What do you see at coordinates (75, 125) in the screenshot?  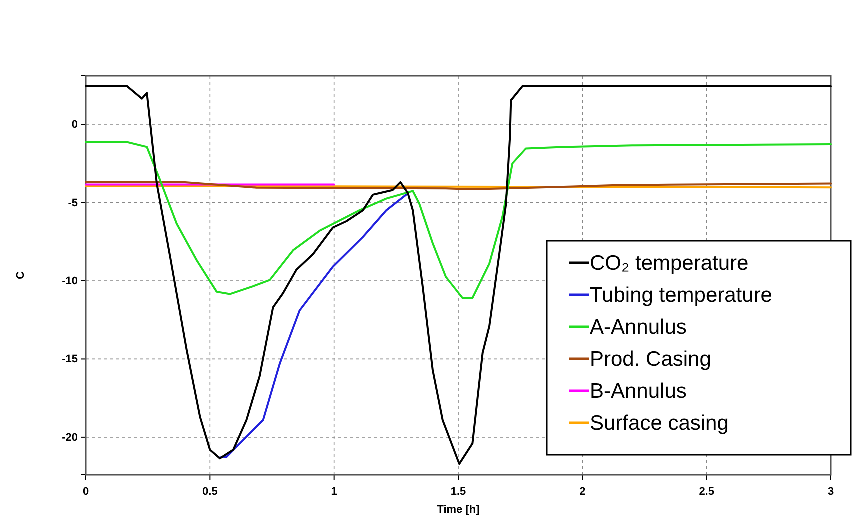 I see `y-tick-label: 0` at bounding box center [75, 125].